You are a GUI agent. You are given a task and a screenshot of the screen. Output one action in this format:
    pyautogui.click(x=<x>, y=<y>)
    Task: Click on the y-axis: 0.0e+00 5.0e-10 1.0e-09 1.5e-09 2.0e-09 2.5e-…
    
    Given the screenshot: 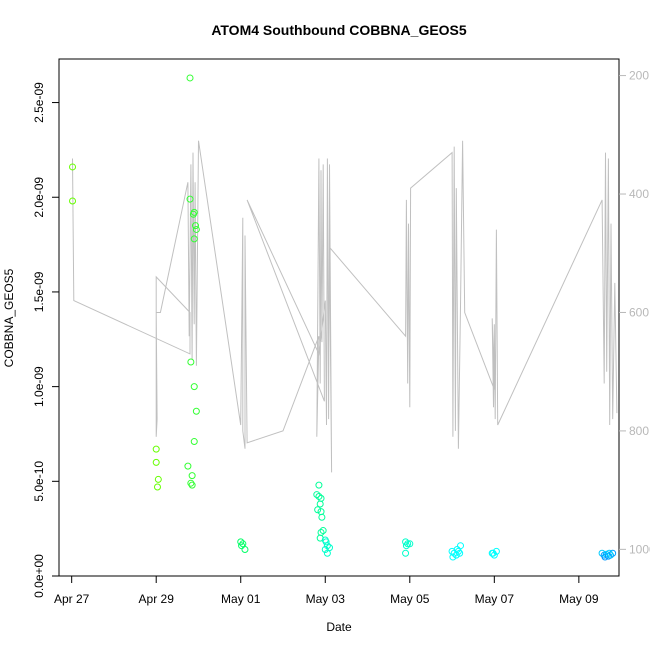 What is the action you would take?
    pyautogui.click(x=45, y=340)
    